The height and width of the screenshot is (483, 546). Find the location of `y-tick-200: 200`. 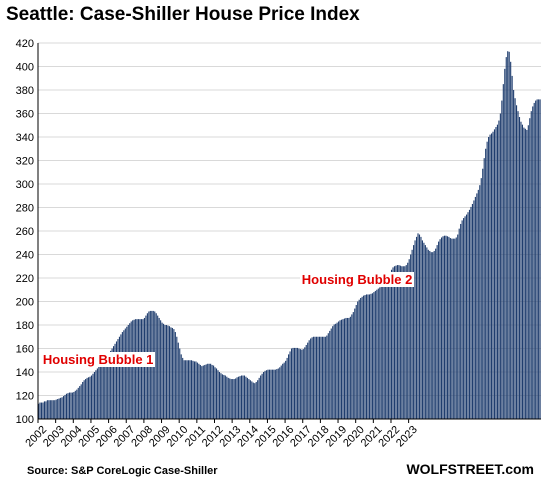

y-tick-200: 200 is located at coordinates (25, 303).